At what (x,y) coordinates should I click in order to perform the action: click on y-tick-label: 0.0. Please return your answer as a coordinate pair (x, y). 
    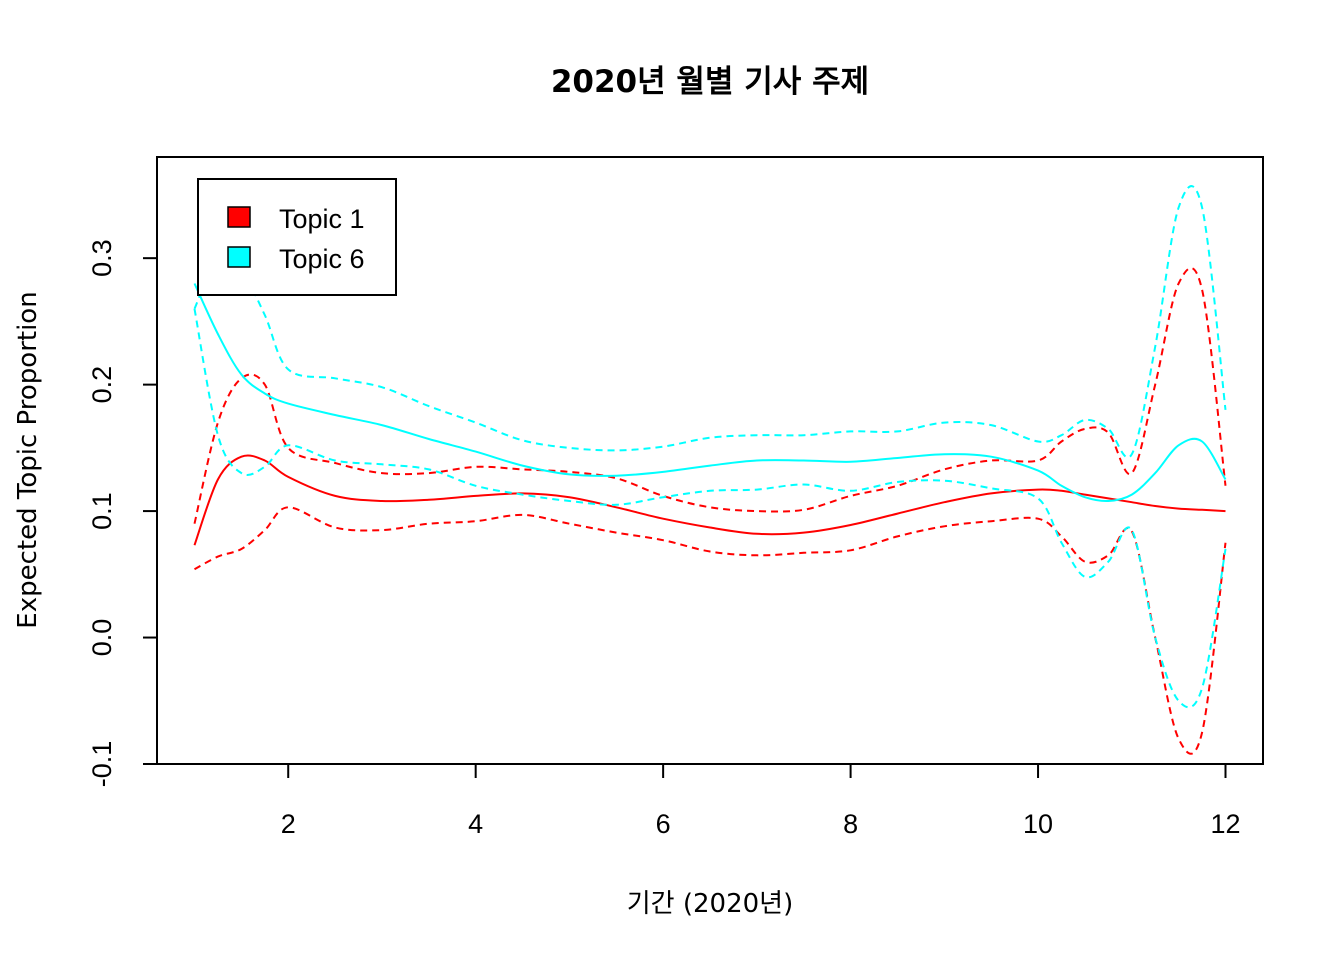
    Looking at the image, I should click on (102, 638).